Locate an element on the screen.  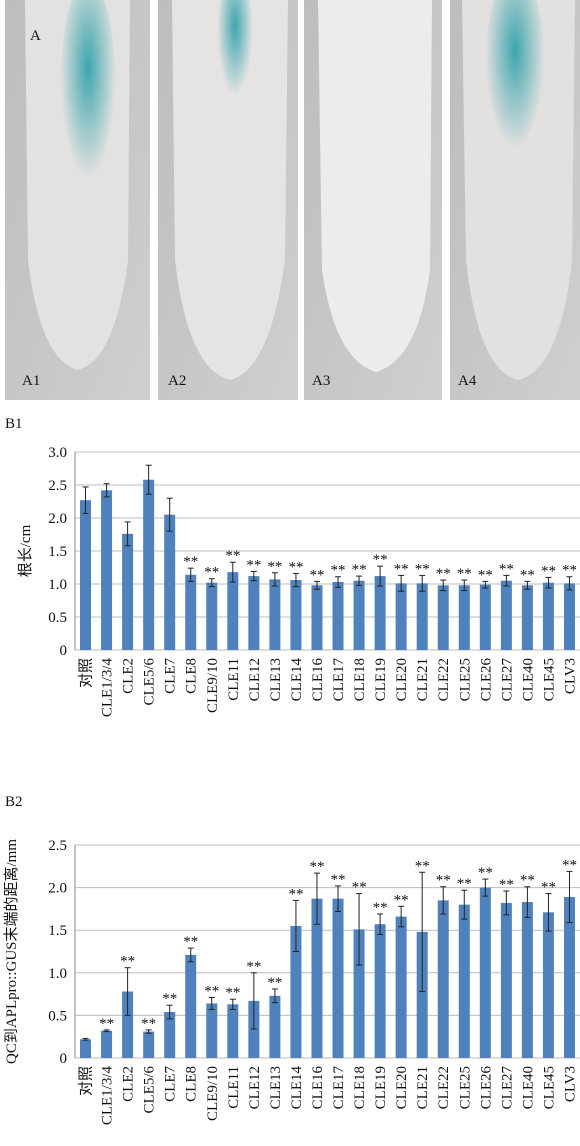
x-tick-label: CLV3 is located at coordinates (570, 1084).